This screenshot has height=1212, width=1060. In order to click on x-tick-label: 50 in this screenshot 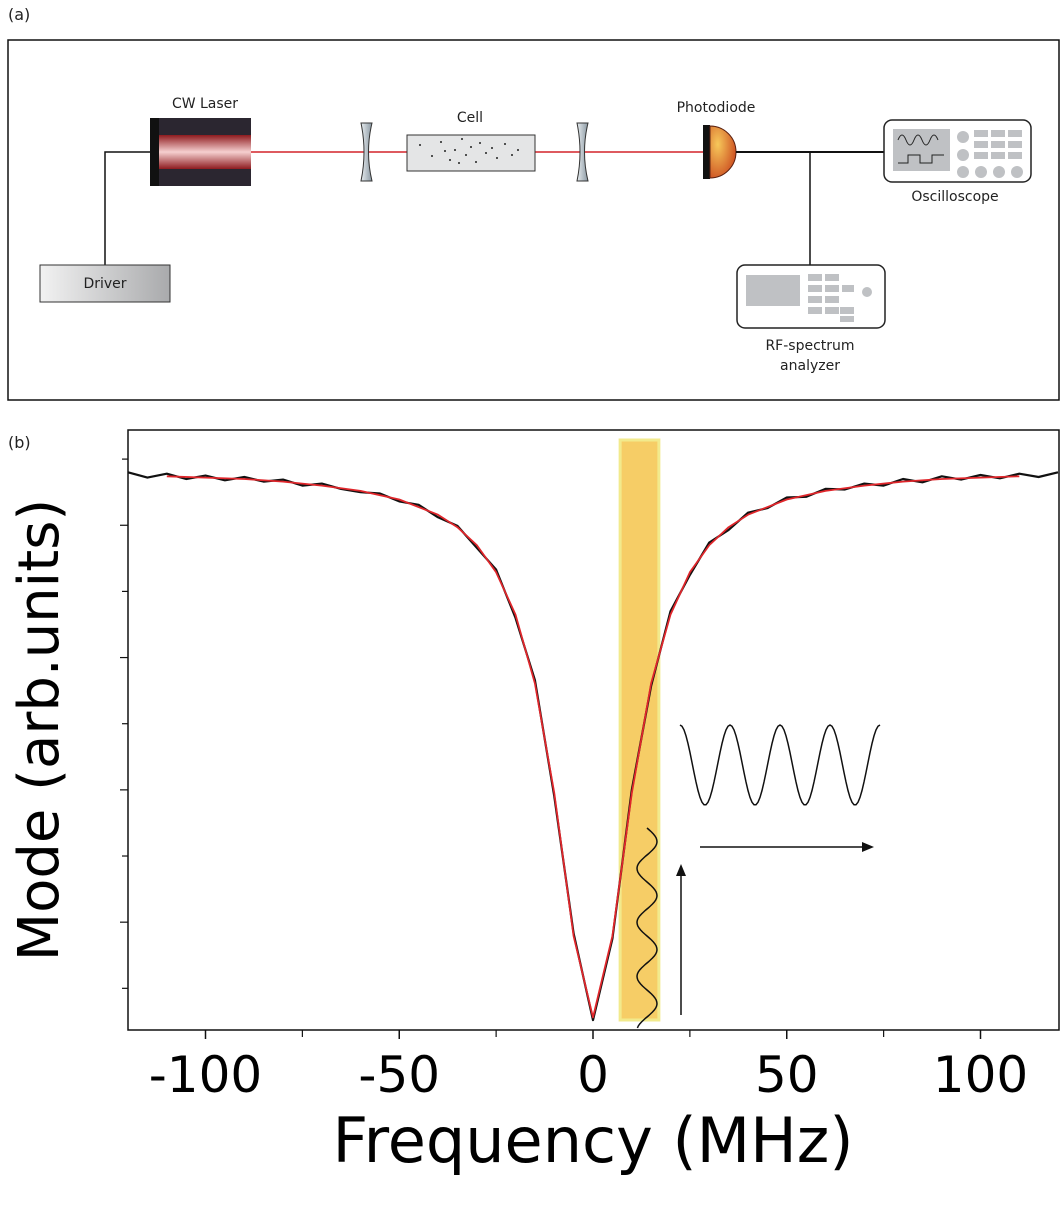, I will do `click(787, 1075)`.